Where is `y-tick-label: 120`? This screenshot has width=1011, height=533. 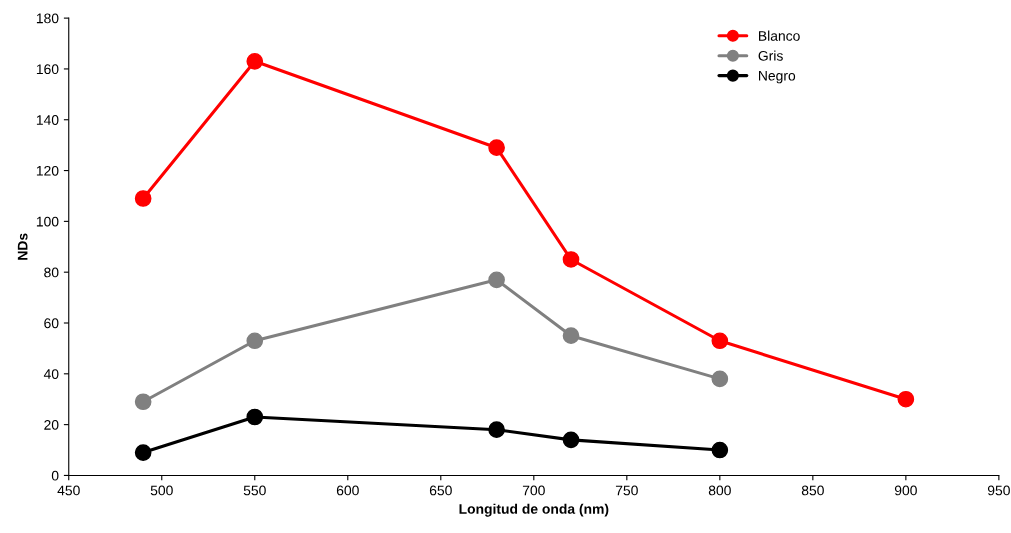
y-tick-label: 120 is located at coordinates (47, 170).